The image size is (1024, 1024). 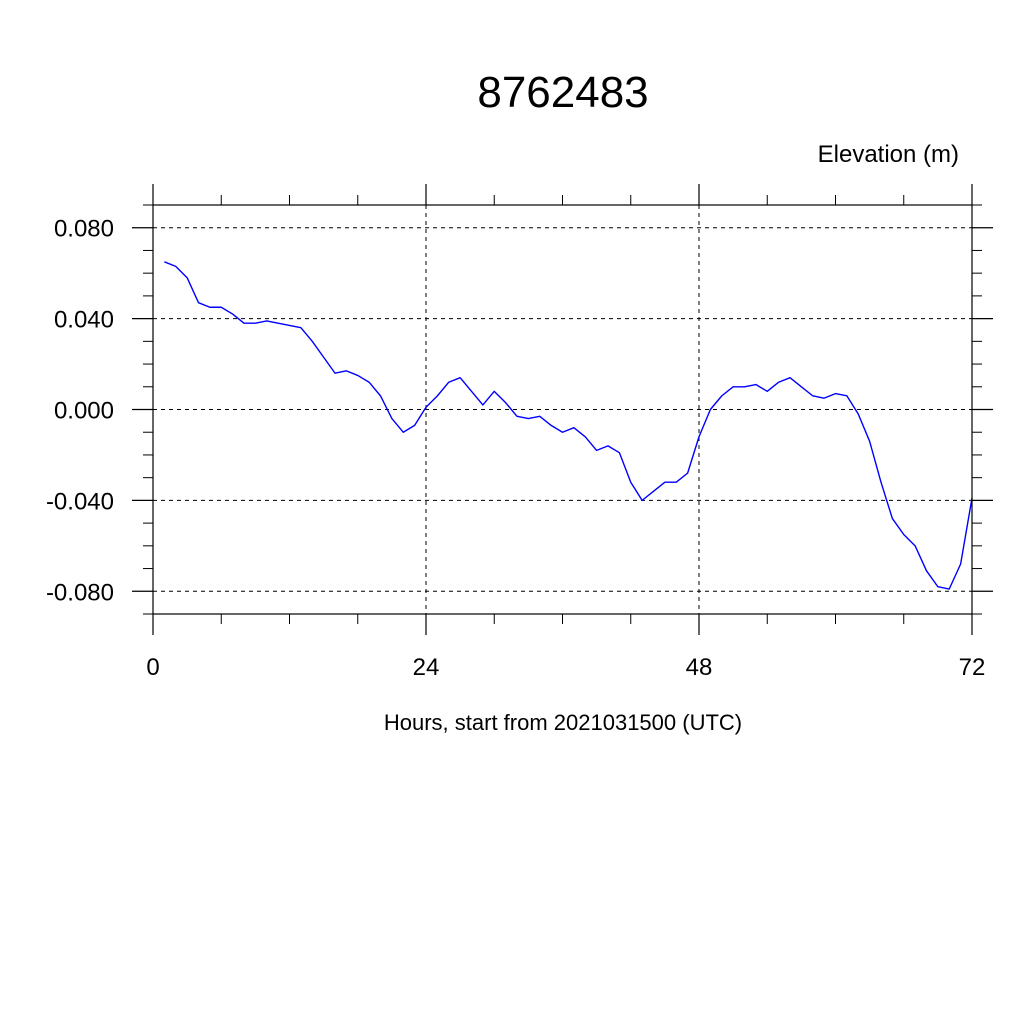 I want to click on x-tick-label: 24, so click(x=426, y=667).